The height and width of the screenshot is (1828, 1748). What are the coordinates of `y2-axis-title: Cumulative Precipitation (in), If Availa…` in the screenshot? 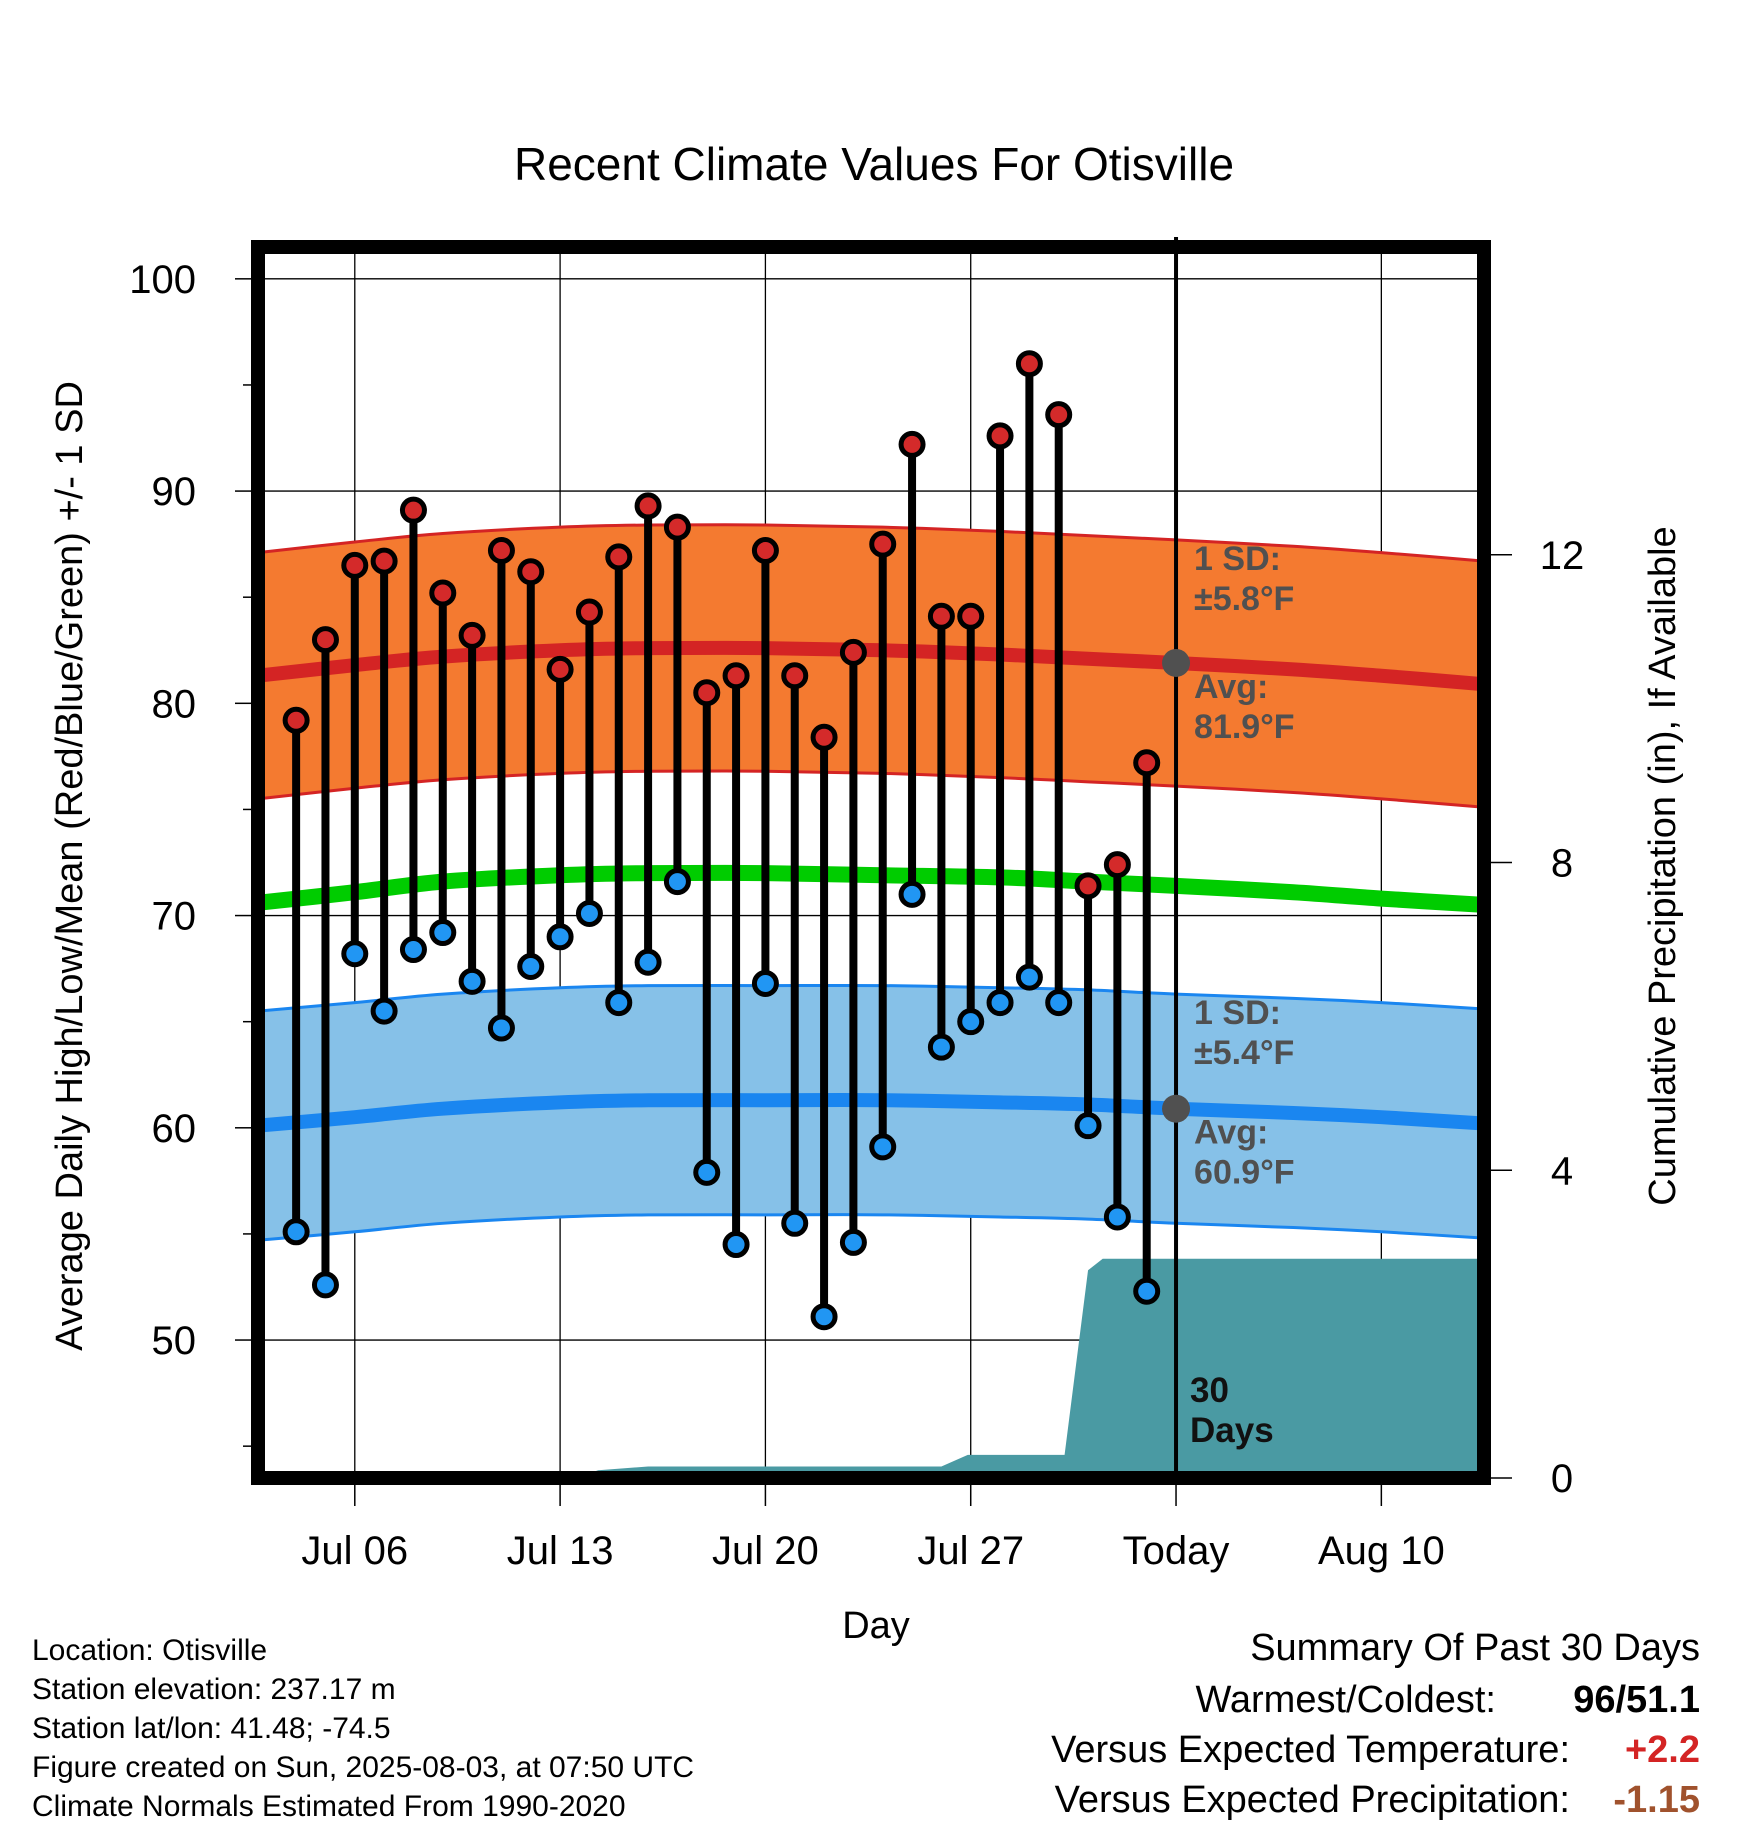 It's located at (1663, 865).